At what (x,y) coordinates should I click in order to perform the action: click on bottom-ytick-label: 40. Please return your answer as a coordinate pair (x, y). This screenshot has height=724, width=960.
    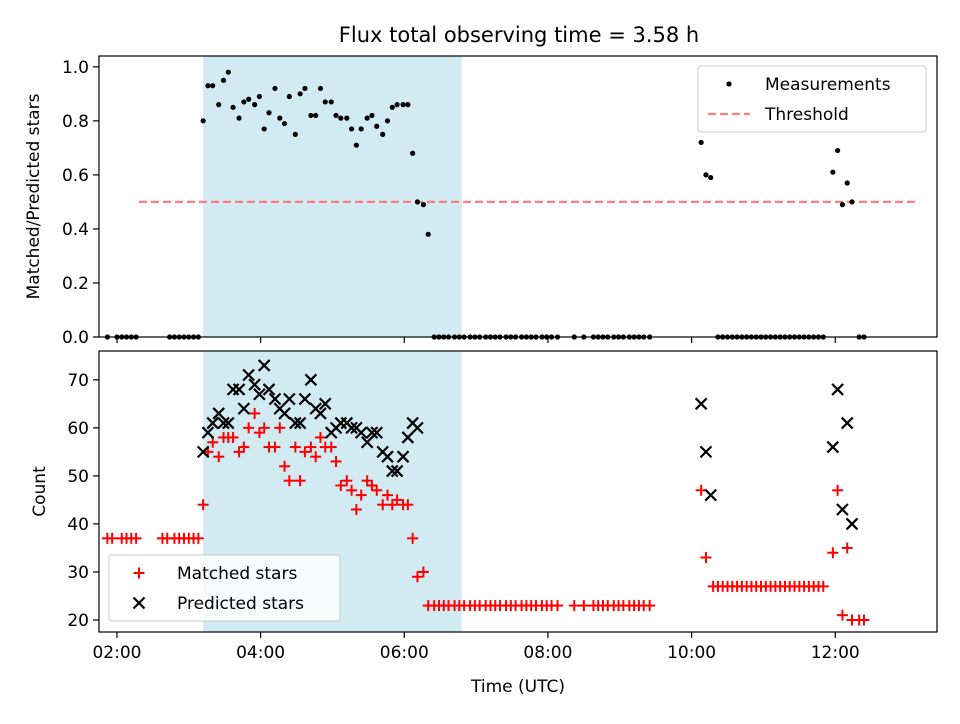
    Looking at the image, I should click on (78, 525).